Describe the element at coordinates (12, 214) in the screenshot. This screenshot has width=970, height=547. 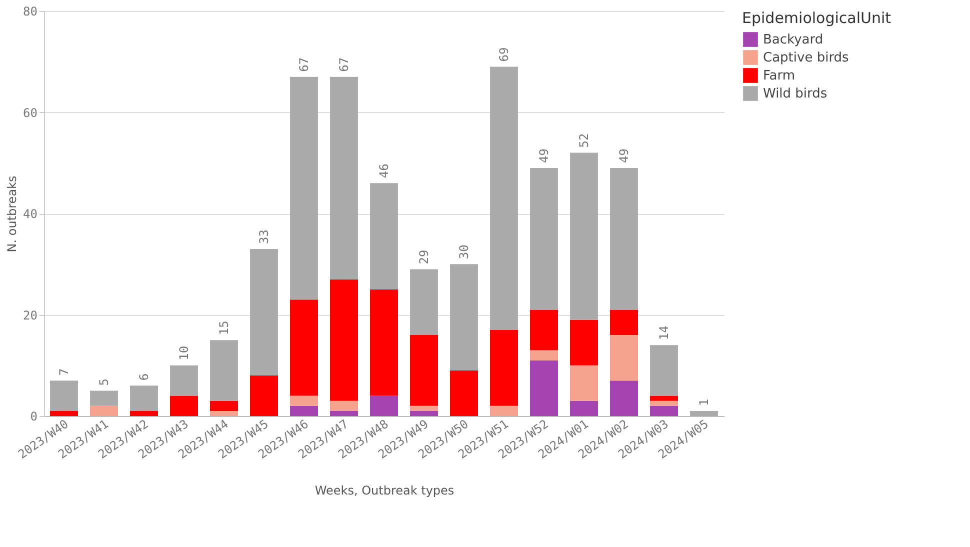
I see `y-axis-title: N. outbreaks` at that location.